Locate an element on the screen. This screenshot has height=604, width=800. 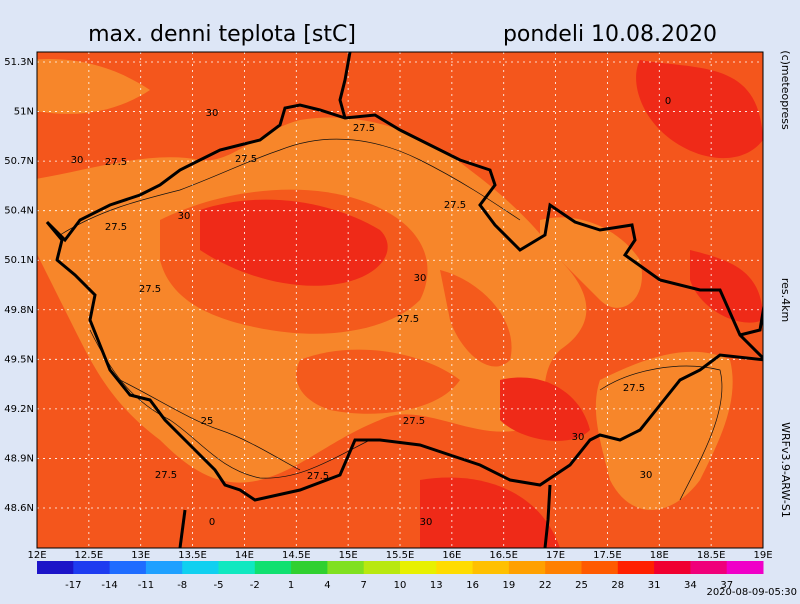
timestamp: 2020-08-09-05:30 is located at coordinates (751, 592).